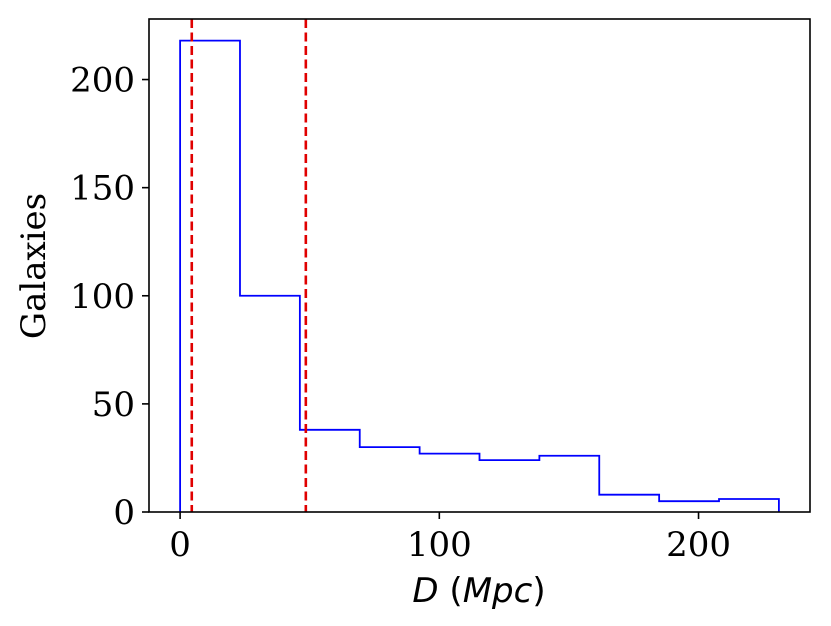 The width and height of the screenshot is (831, 626). I want to click on x-axis-label: D (Mpc), so click(478, 591).